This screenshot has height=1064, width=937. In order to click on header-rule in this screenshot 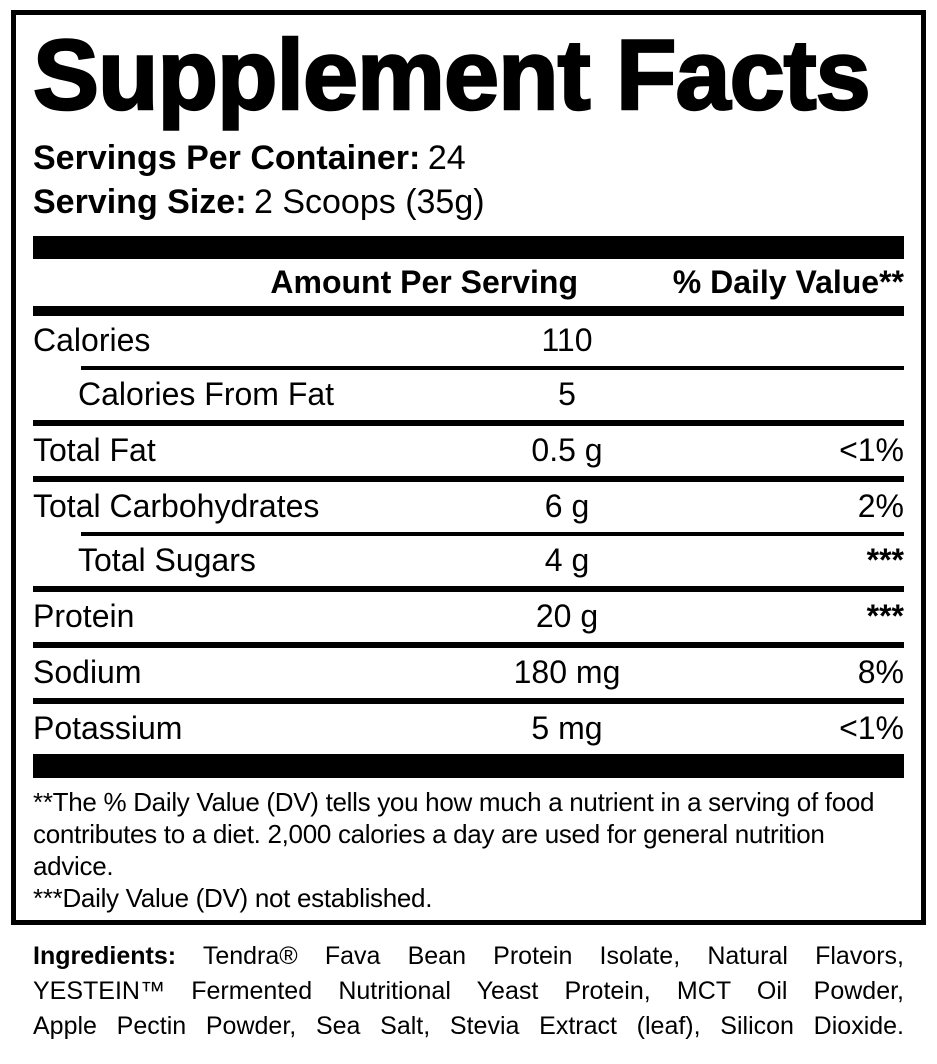, I will do `click(468, 310)`.